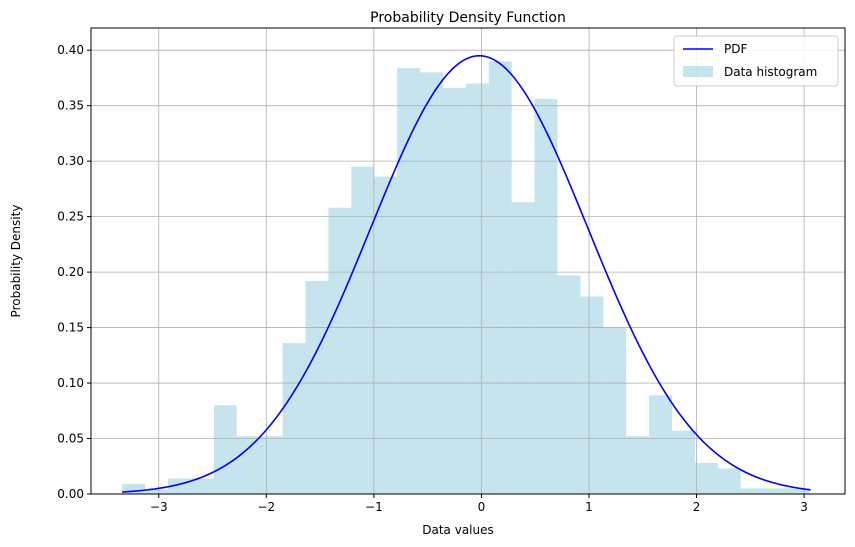 The height and width of the screenshot is (547, 855). What do you see at coordinates (266, 507) in the screenshot?
I see `x-tick-label: −2` at bounding box center [266, 507].